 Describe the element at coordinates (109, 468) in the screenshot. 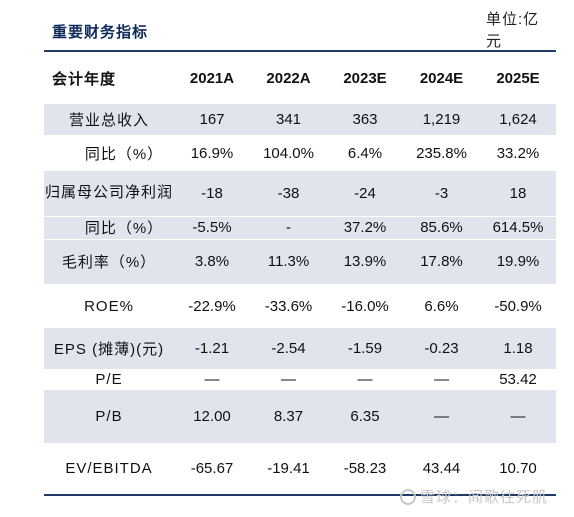

I see `row-label: EV/EBITDA` at that location.